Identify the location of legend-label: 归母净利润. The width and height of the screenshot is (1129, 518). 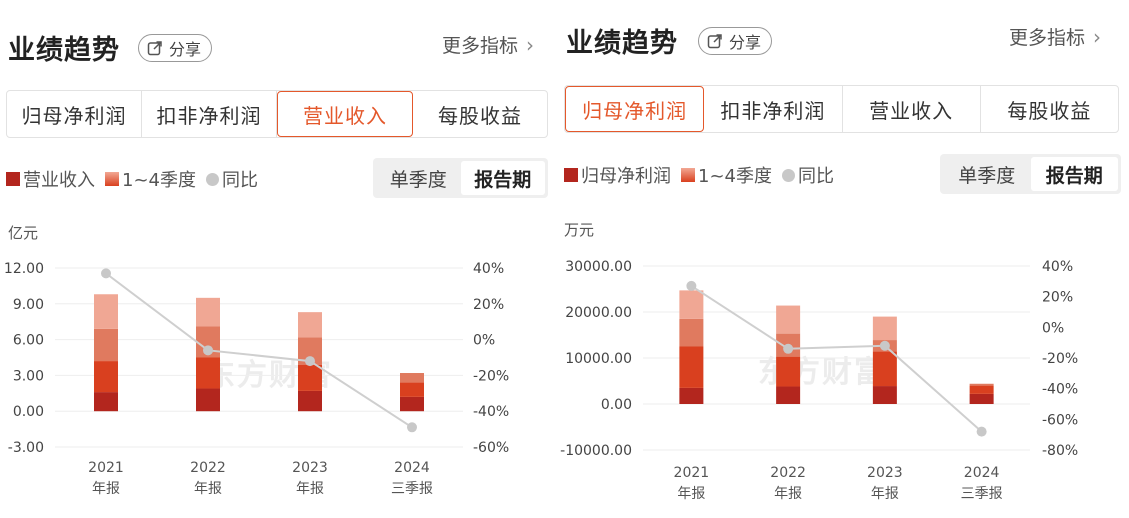
(626, 176).